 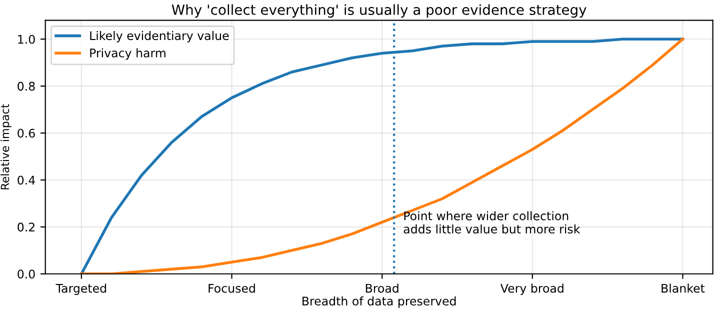 I want to click on y-tick-label: 0.0, so click(x=26, y=274).